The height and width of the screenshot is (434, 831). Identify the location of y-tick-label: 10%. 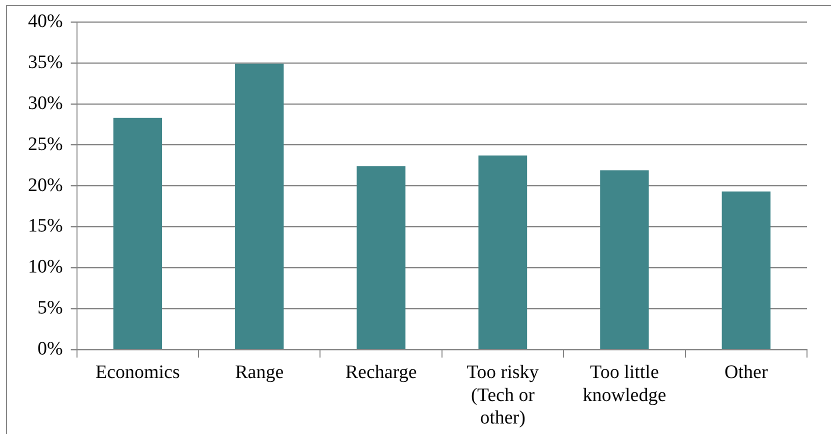
(45, 267).